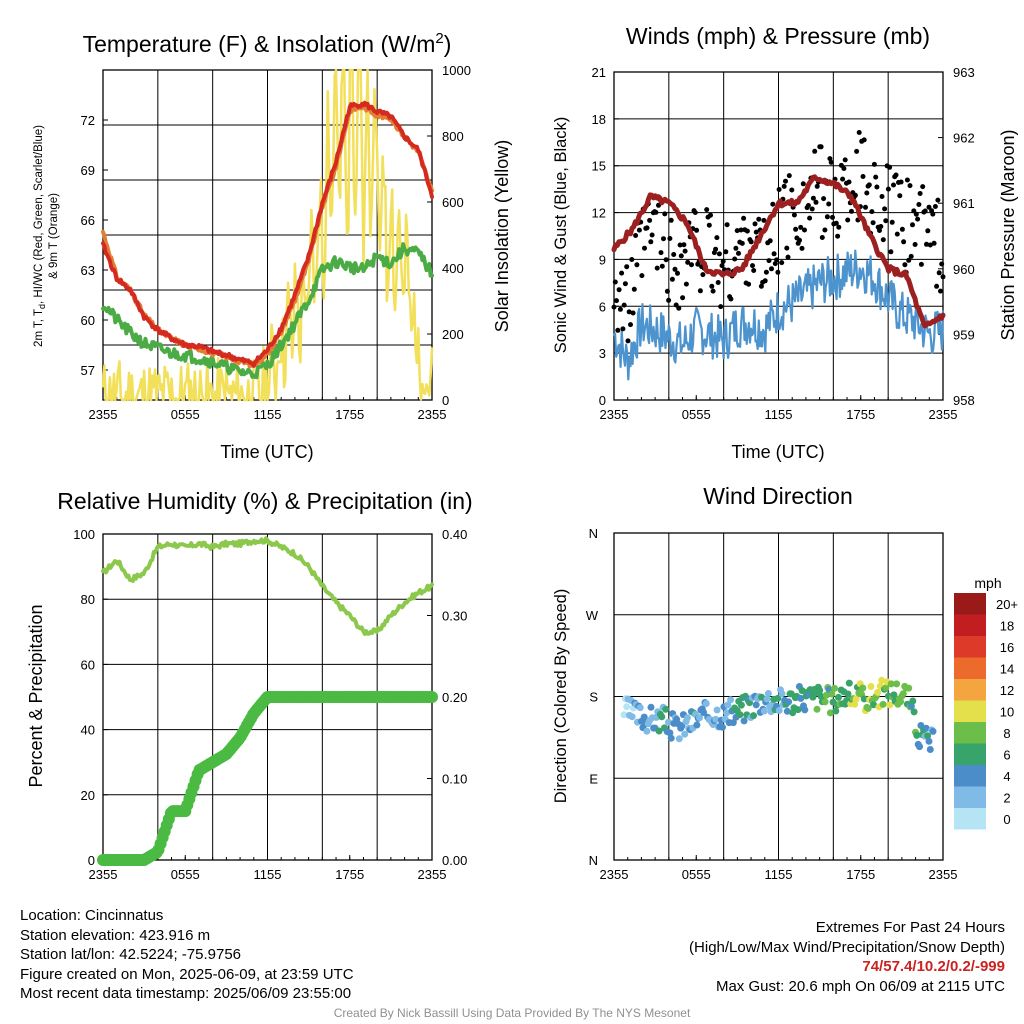 The image size is (1024, 1024). What do you see at coordinates (1007, 604) in the screenshot?
I see `colorbar-label: 20+` at bounding box center [1007, 604].